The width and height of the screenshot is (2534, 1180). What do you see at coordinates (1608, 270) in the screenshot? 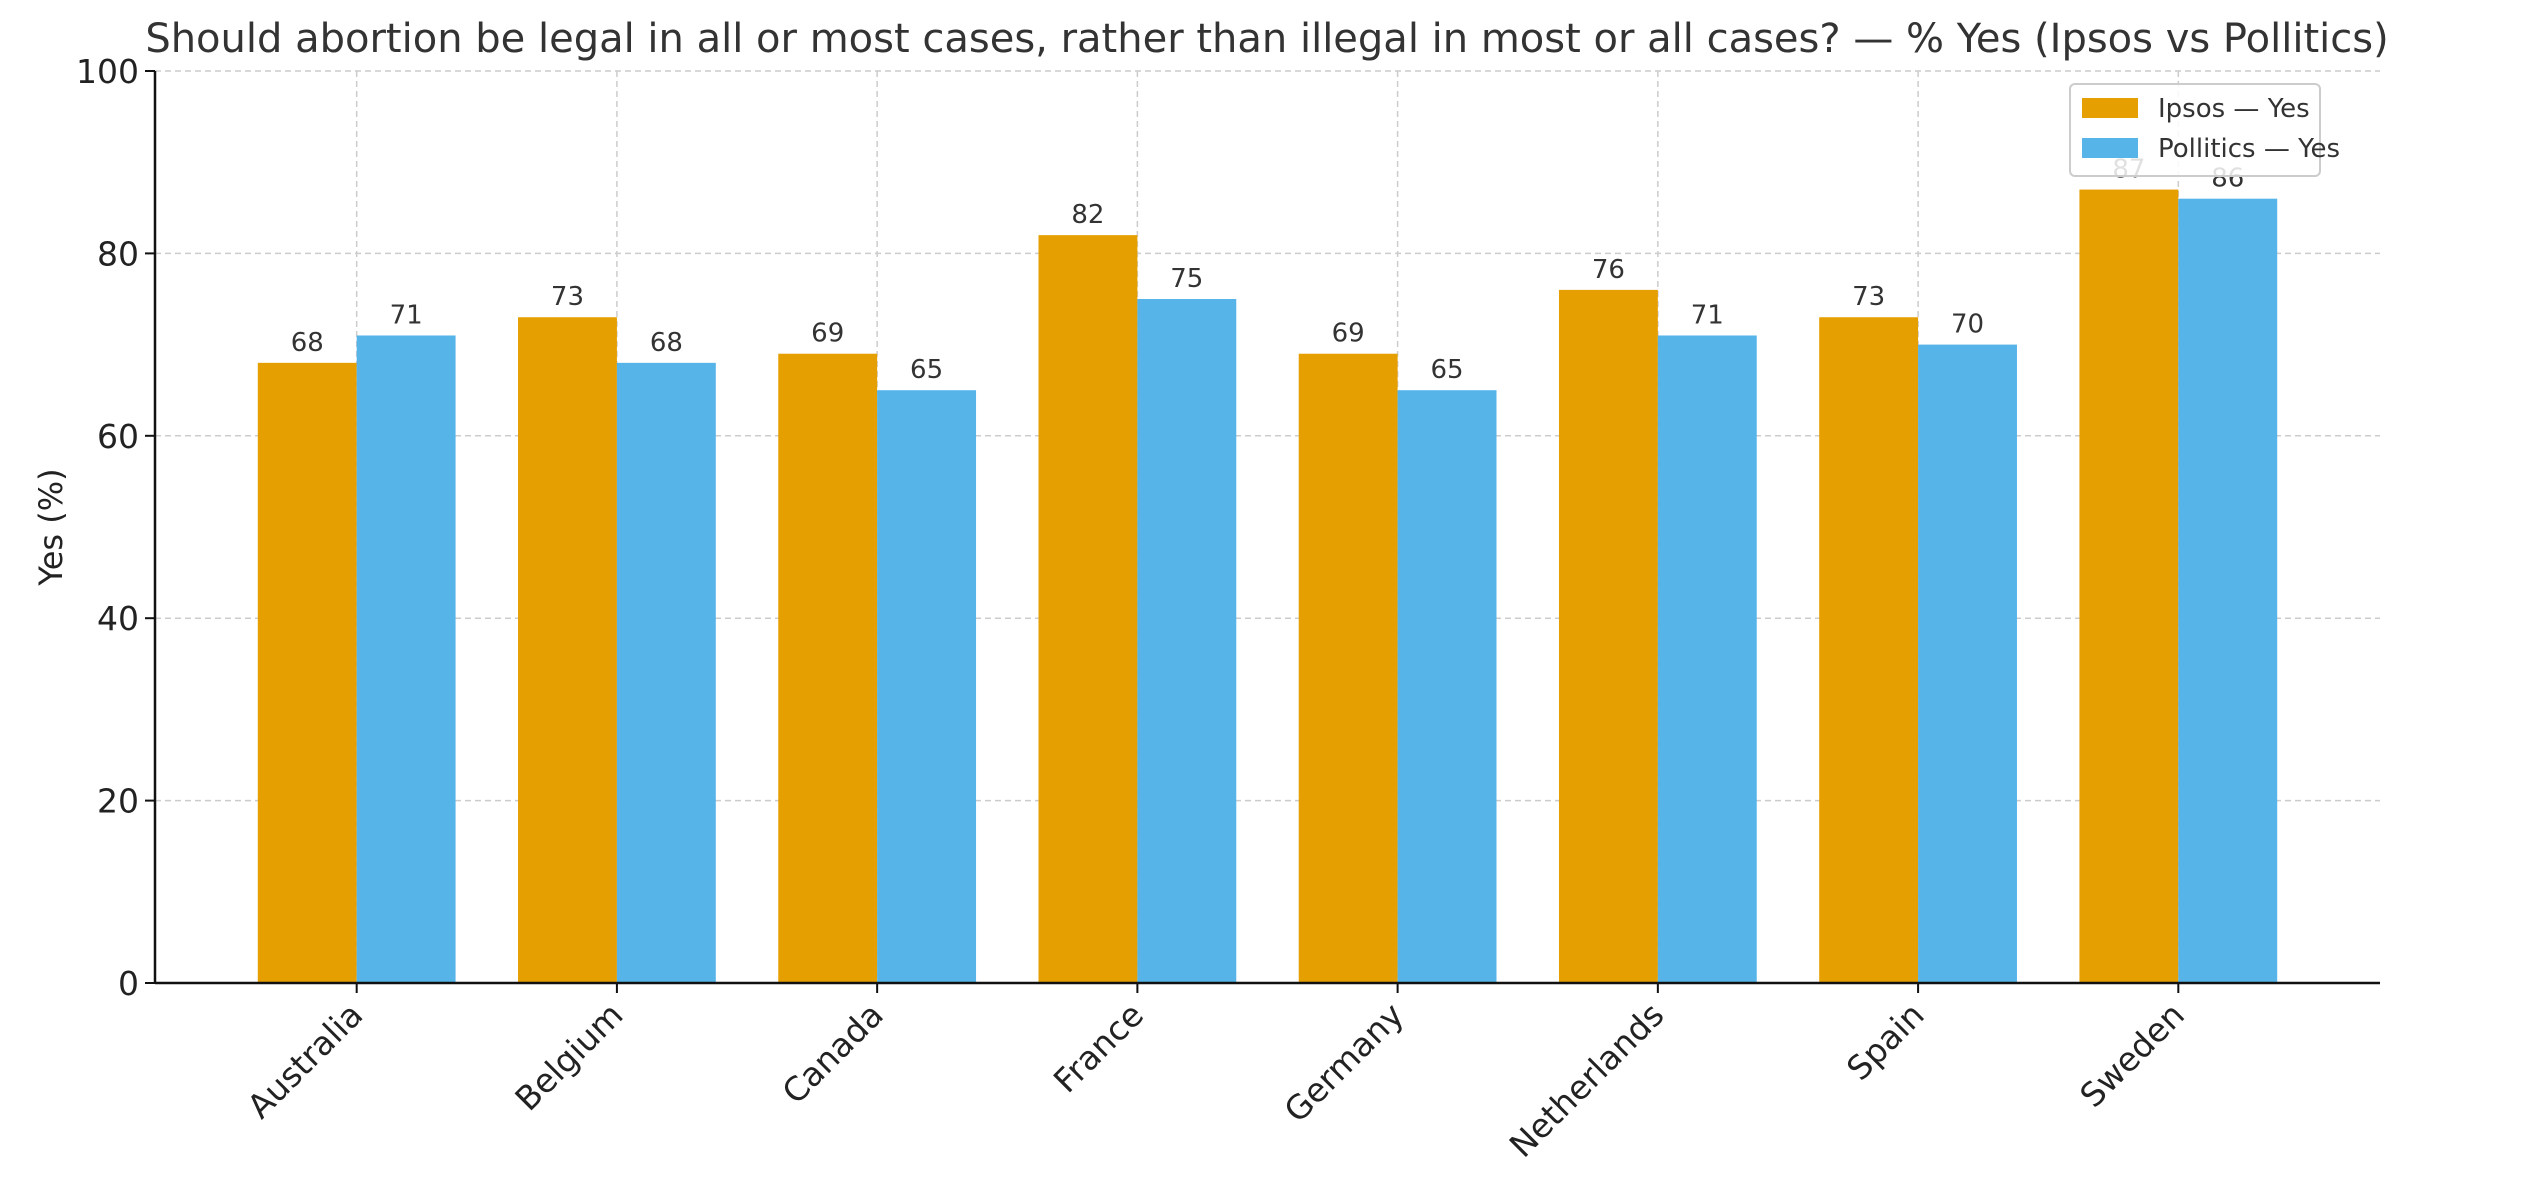
I see `bar-value-label: 76` at bounding box center [1608, 270].